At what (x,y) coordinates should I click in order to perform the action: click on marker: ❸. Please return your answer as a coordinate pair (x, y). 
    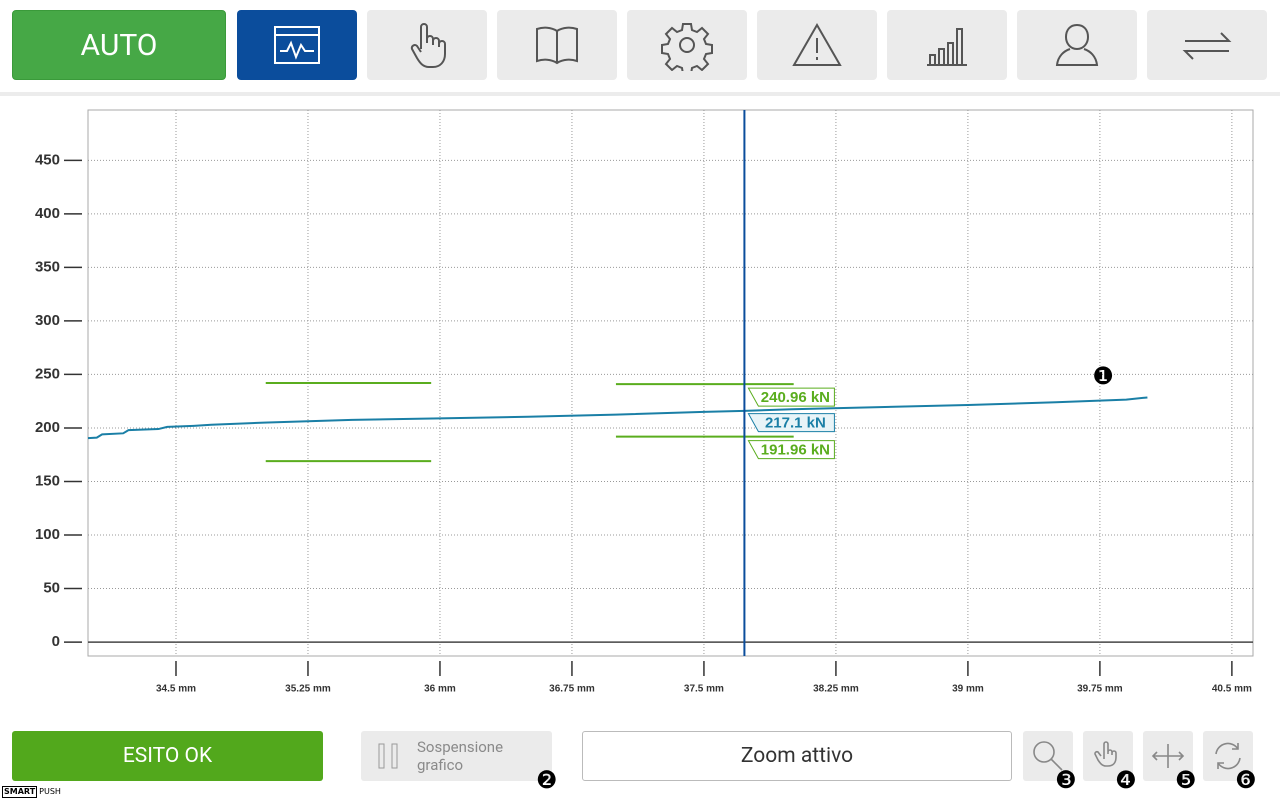
    Looking at the image, I should click on (1066, 780).